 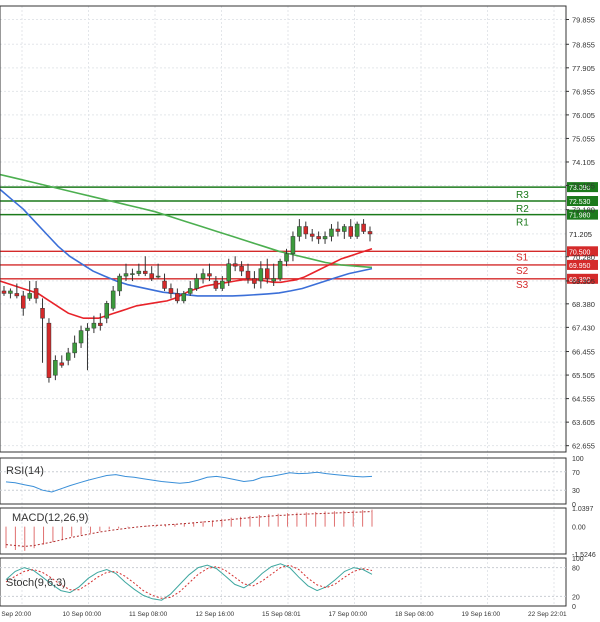 What do you see at coordinates (186, 221) in the screenshot?
I see `sma-green-line` at bounding box center [186, 221].